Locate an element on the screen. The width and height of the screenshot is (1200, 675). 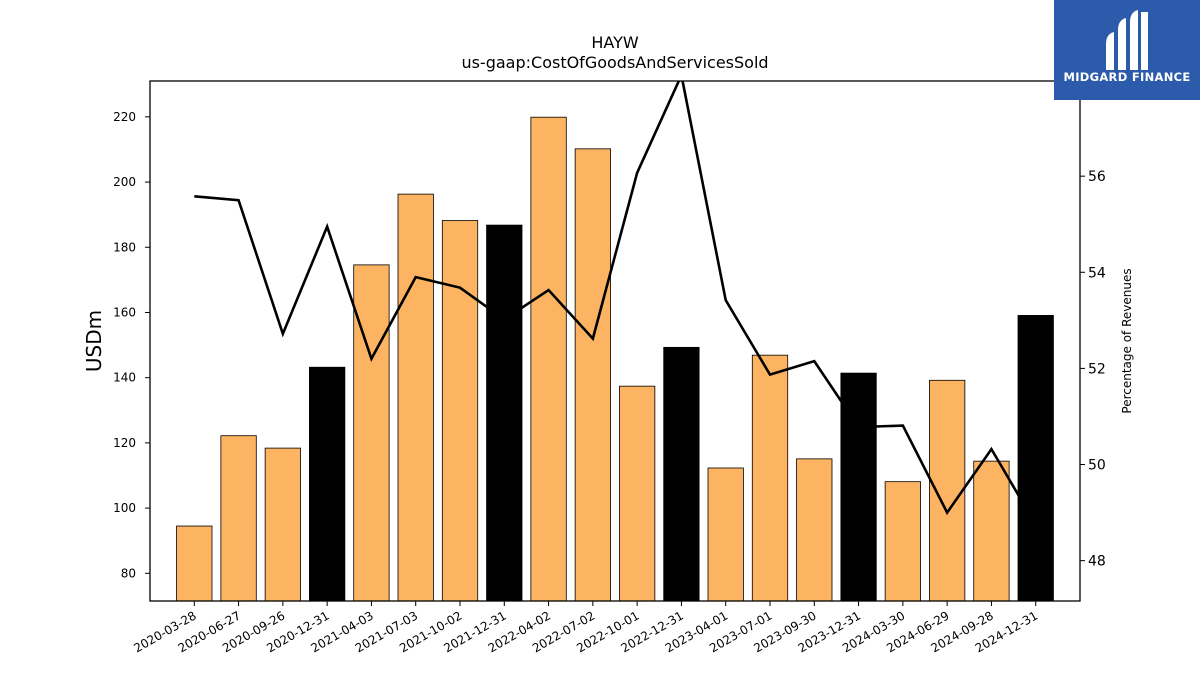
y-tick-label: 100 is located at coordinates (124, 508).